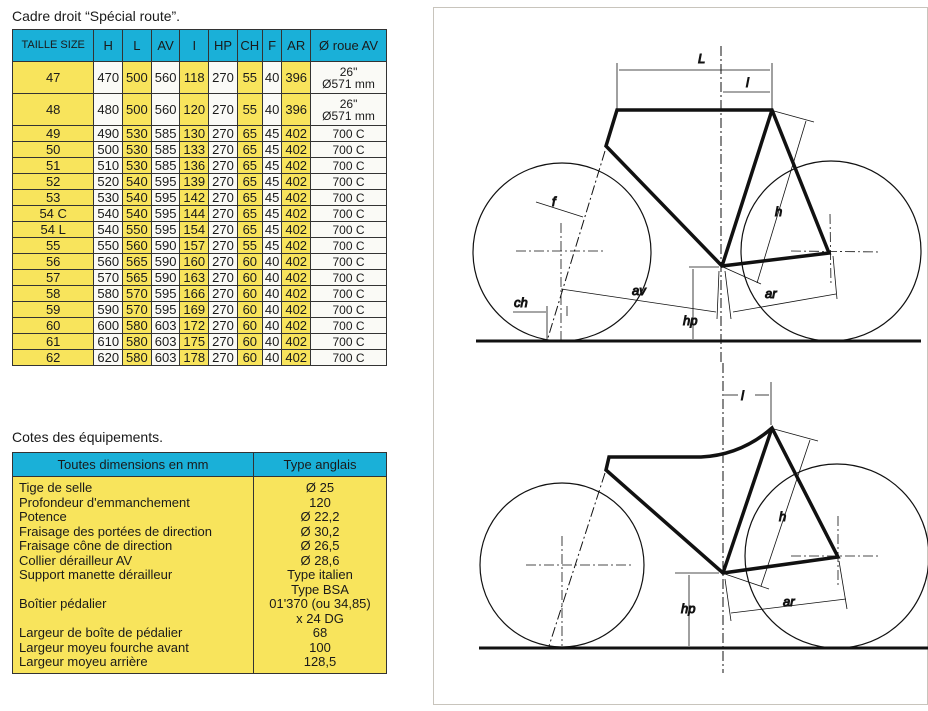  Describe the element at coordinates (137, 133) in the screenshot. I see `table-cell: 530` at that location.